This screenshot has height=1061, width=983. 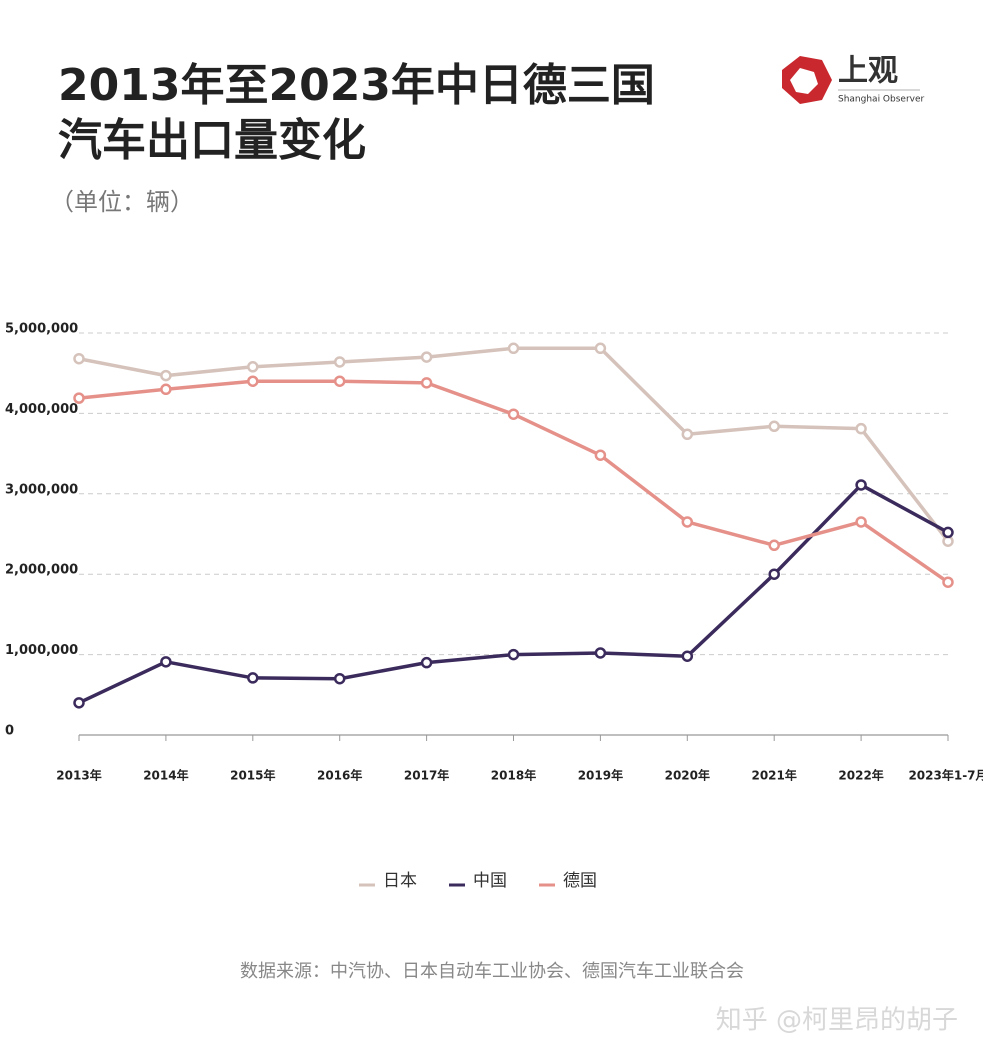 What do you see at coordinates (252, 775) in the screenshot?
I see `x-tick-label: 2015年` at bounding box center [252, 775].